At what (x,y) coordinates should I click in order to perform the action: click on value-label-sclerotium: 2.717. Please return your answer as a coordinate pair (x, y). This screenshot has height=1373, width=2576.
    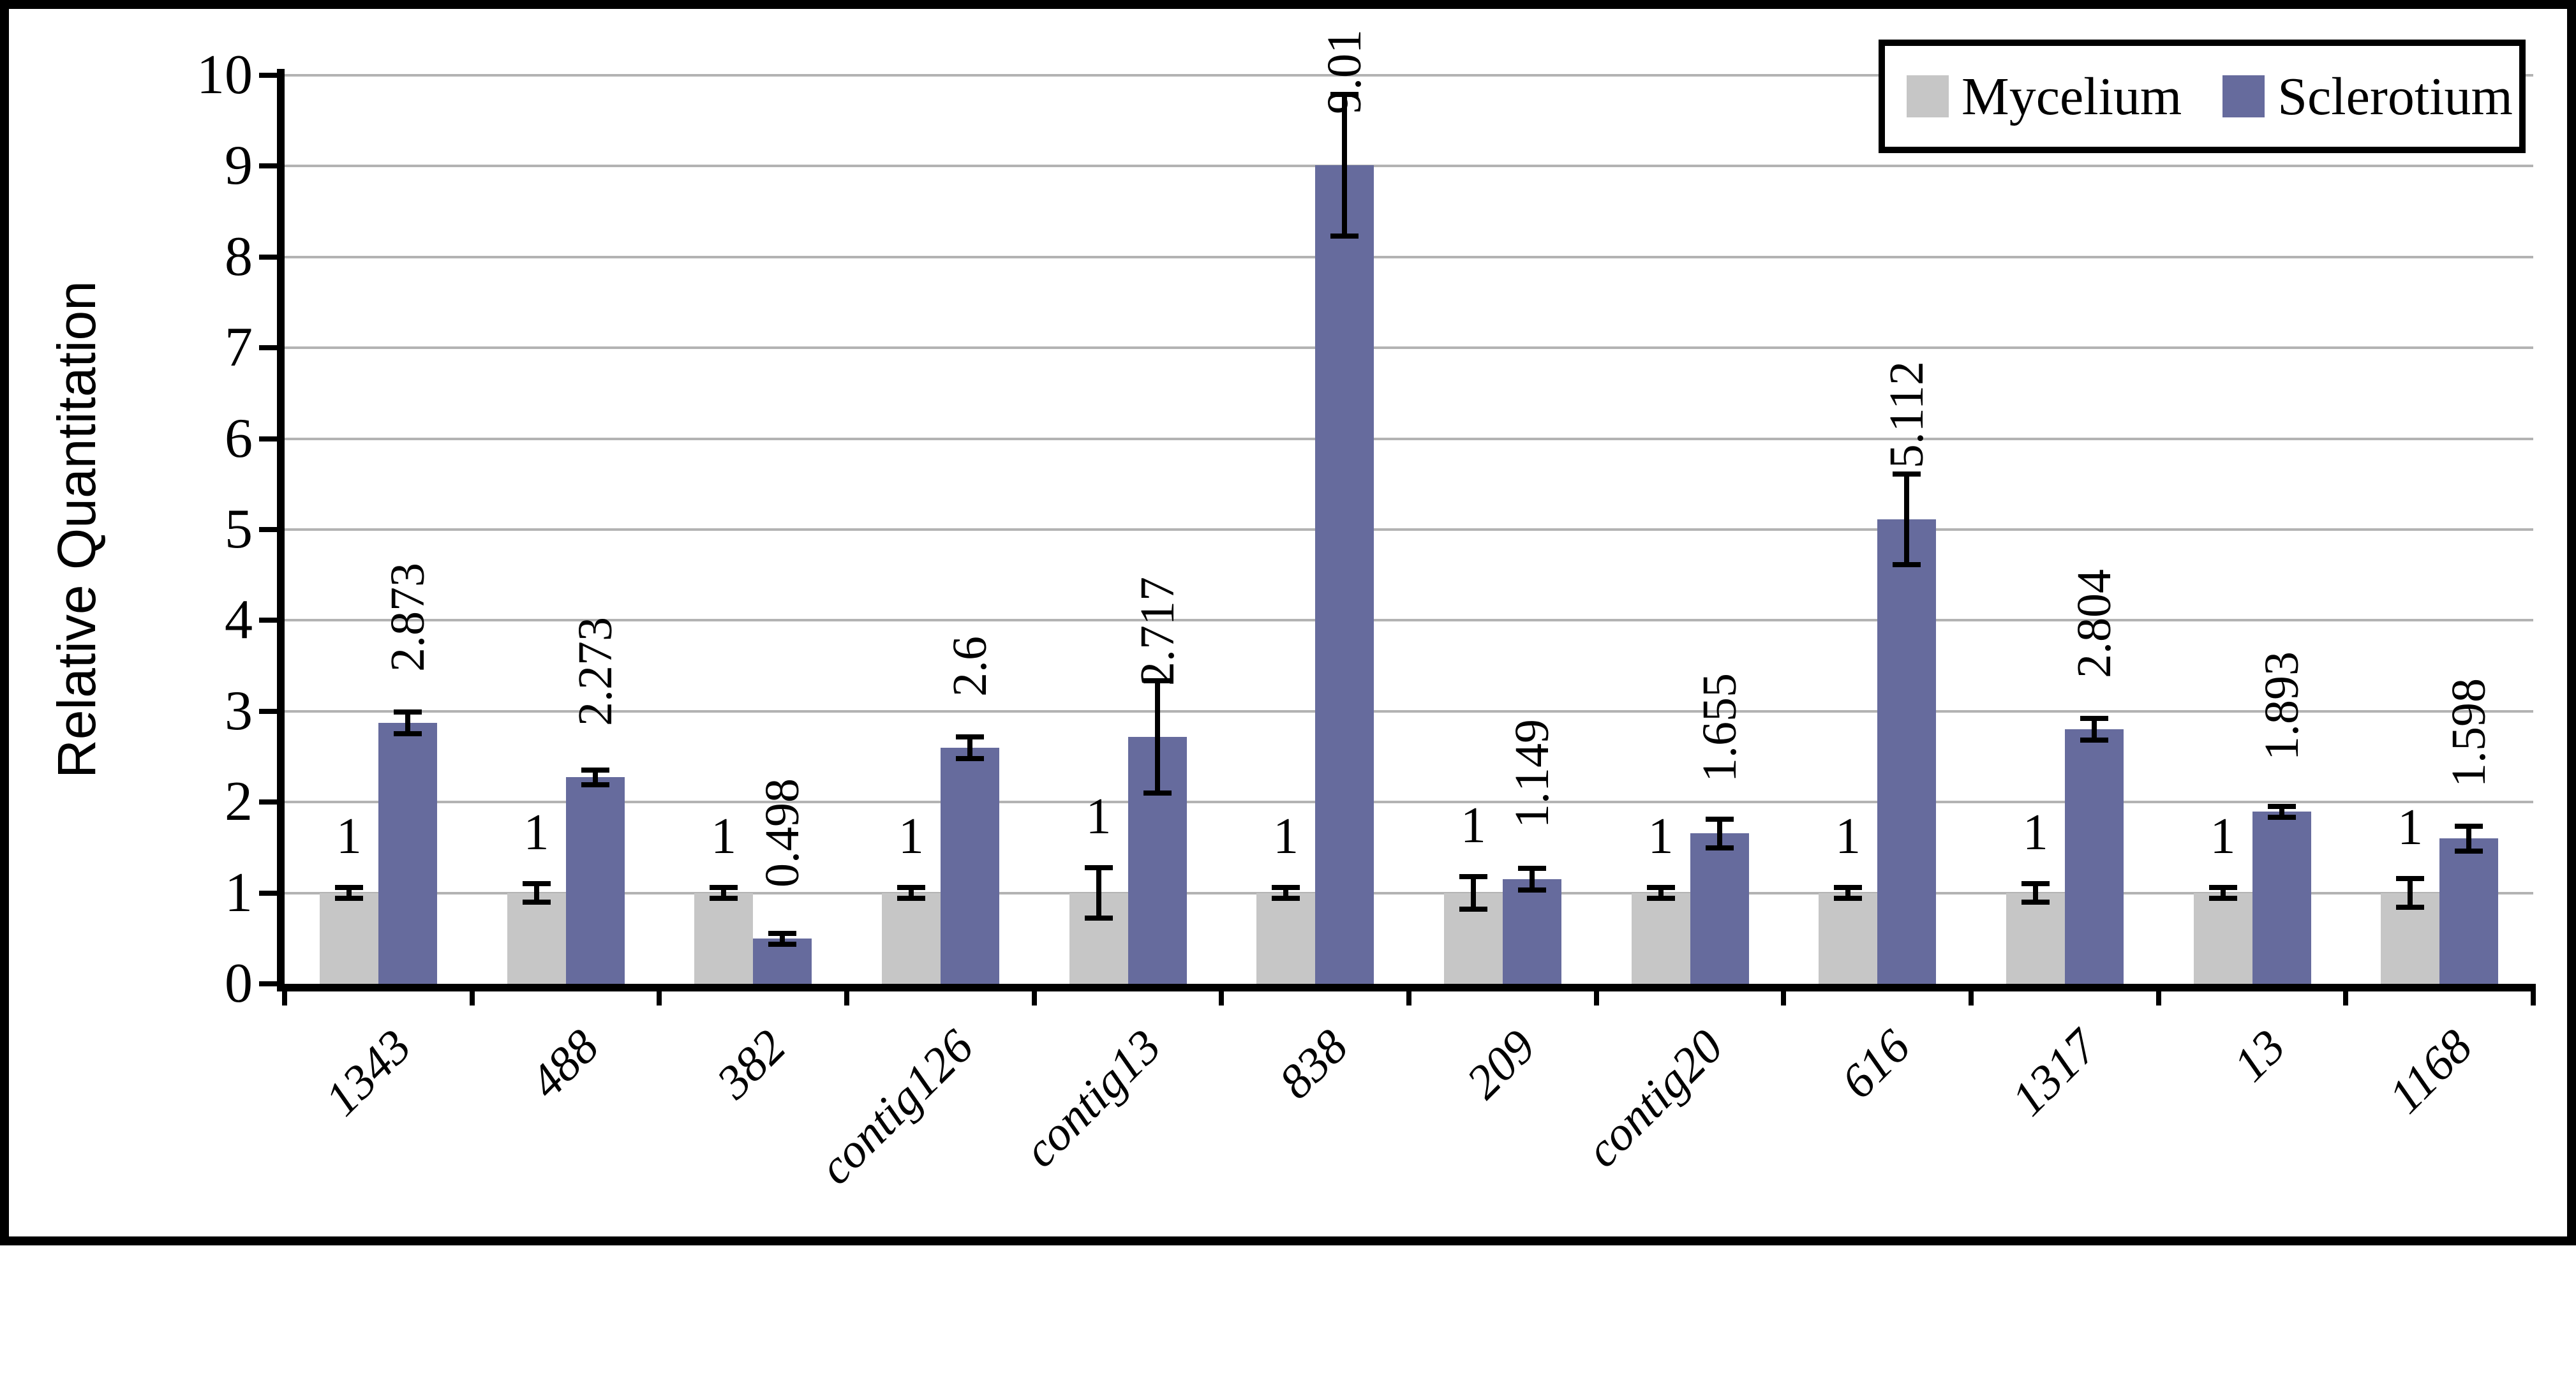
    Looking at the image, I should click on (1157, 631).